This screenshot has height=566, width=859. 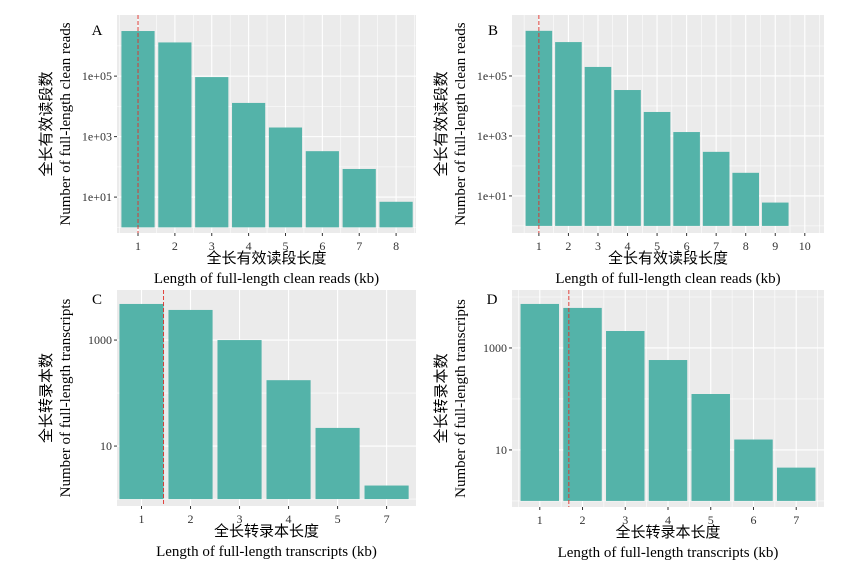 I want to click on panel-label: C, so click(x=97, y=300).